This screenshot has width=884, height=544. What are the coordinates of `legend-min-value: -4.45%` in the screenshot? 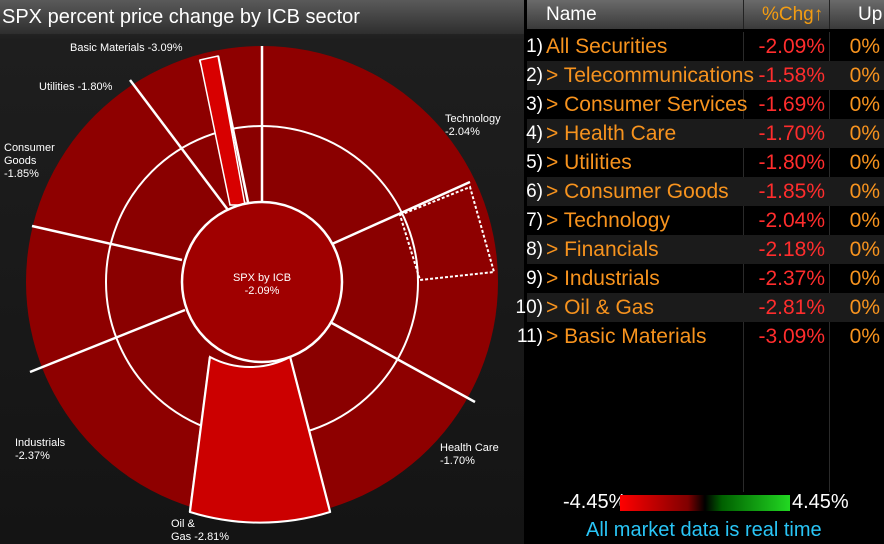 It's located at (595, 502).